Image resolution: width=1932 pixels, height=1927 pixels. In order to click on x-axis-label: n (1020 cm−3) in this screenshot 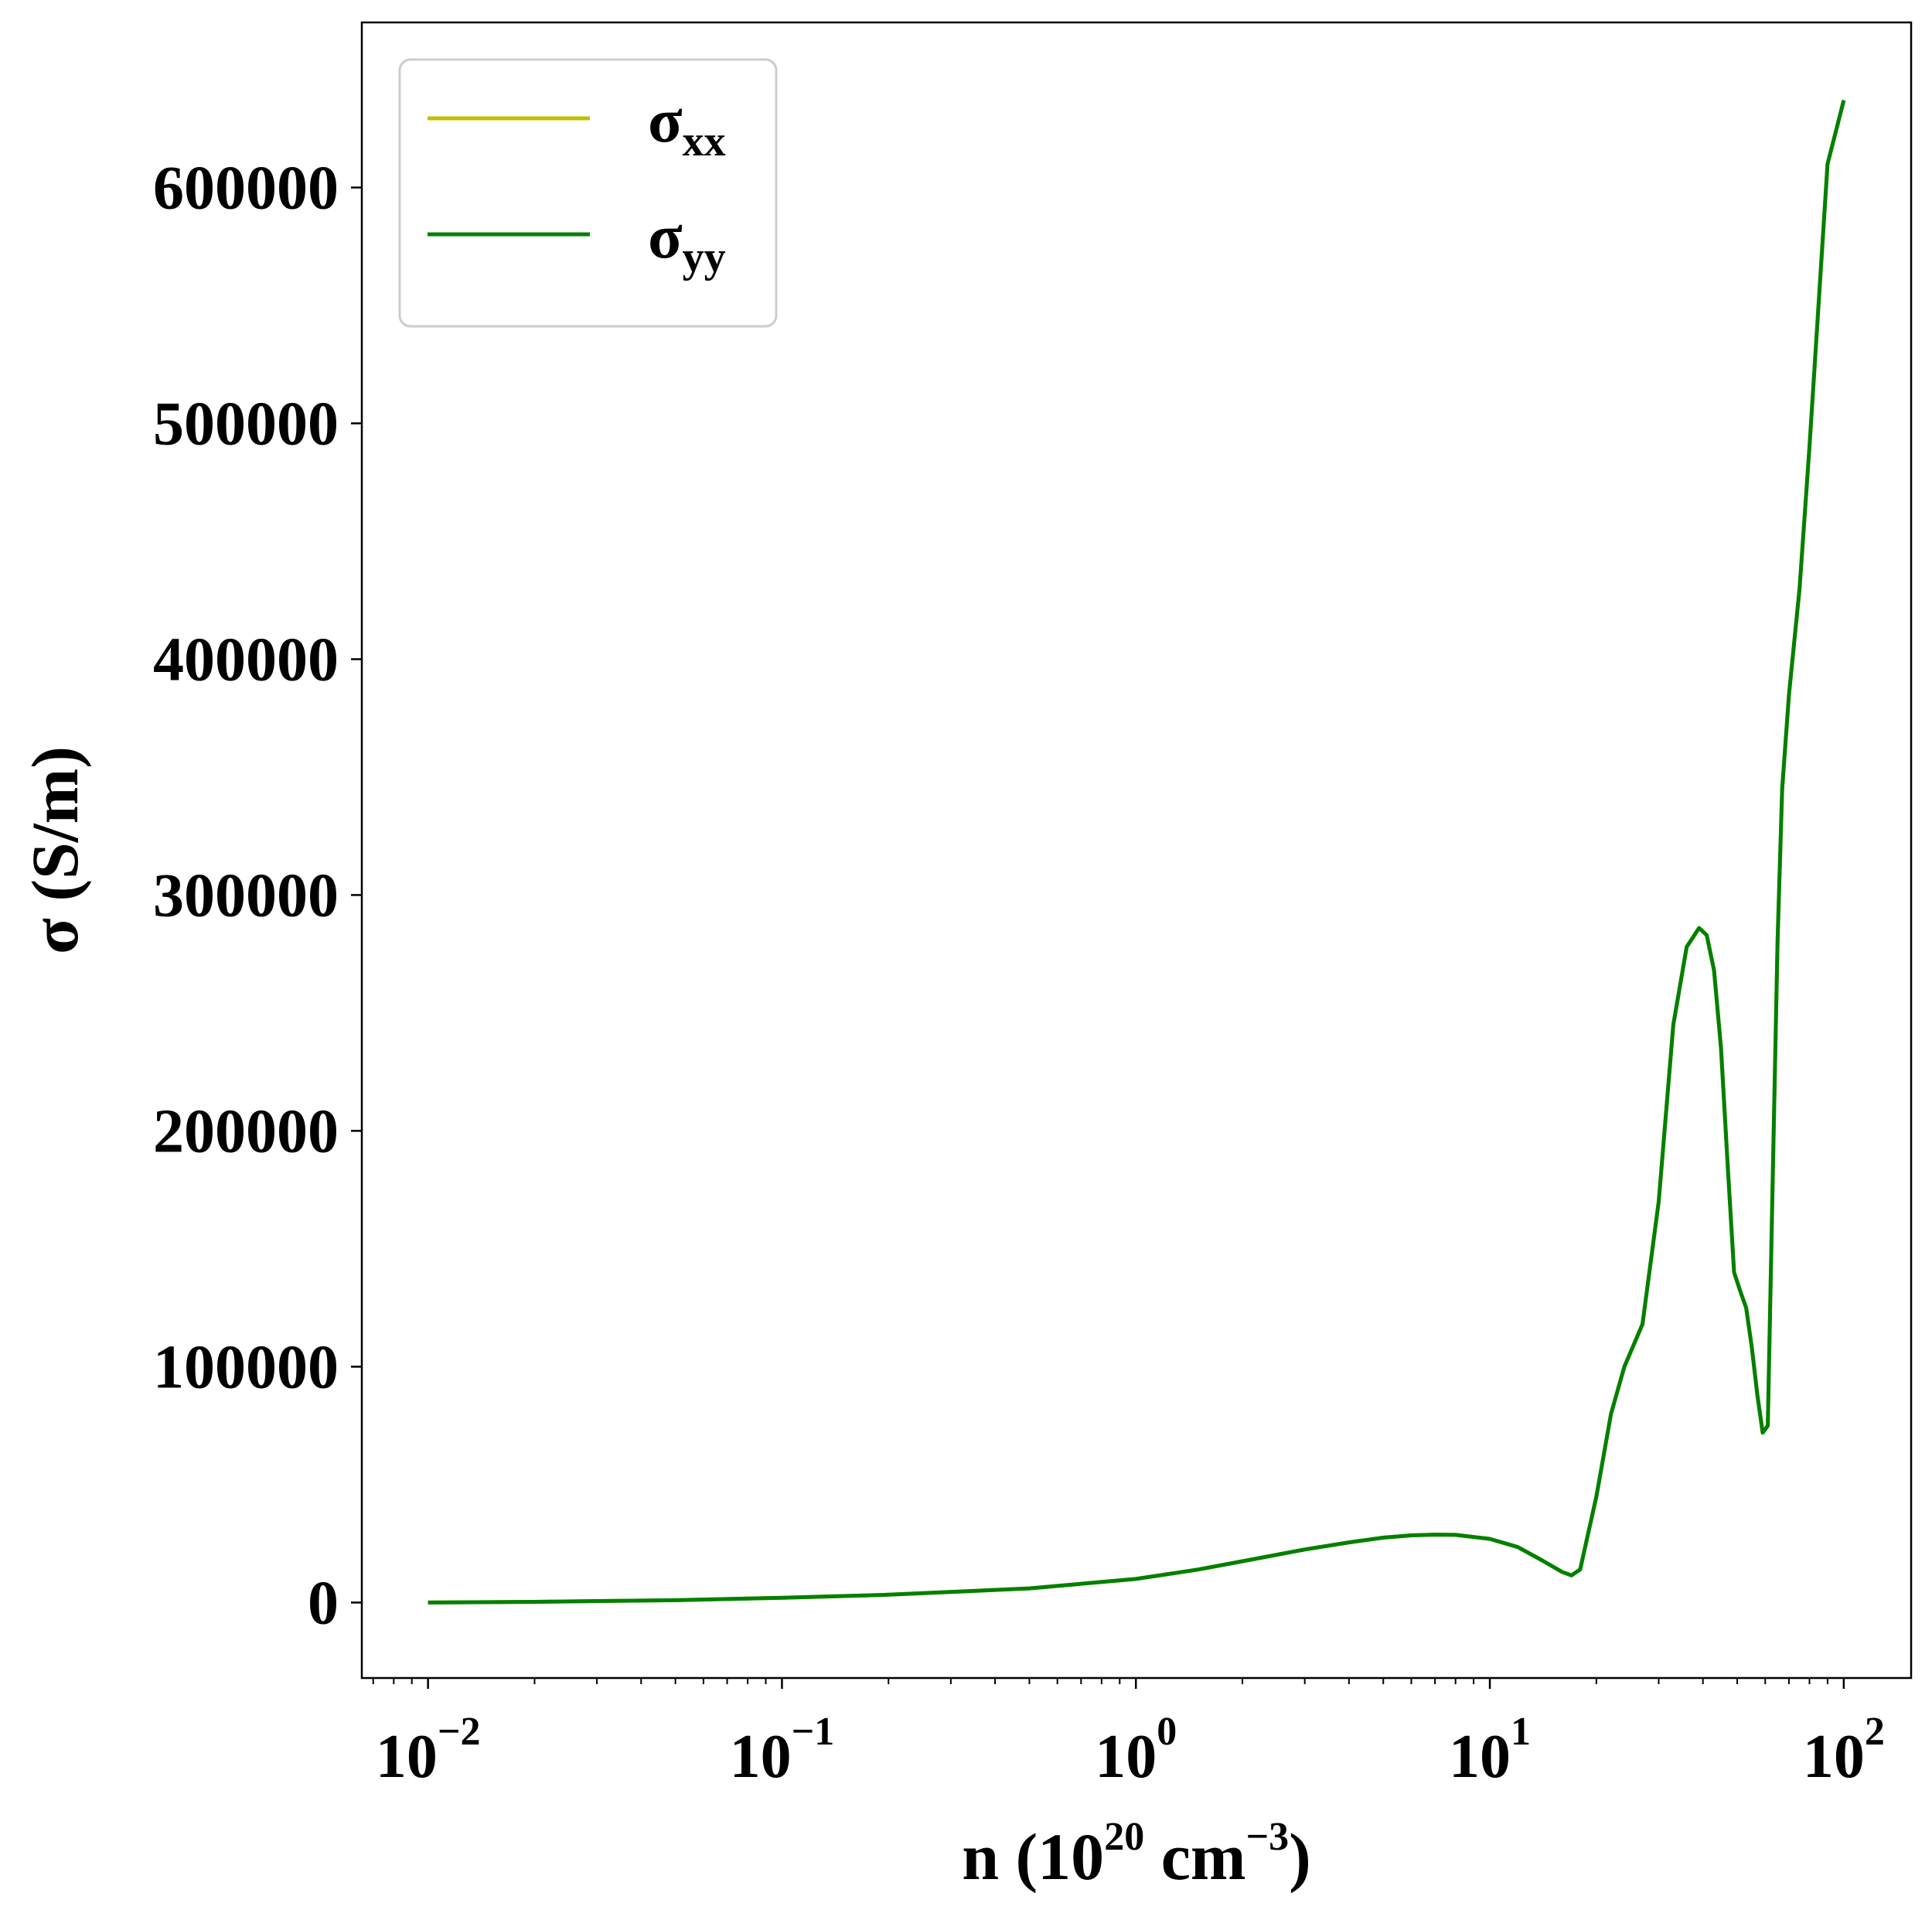, I will do `click(1136, 1854)`.